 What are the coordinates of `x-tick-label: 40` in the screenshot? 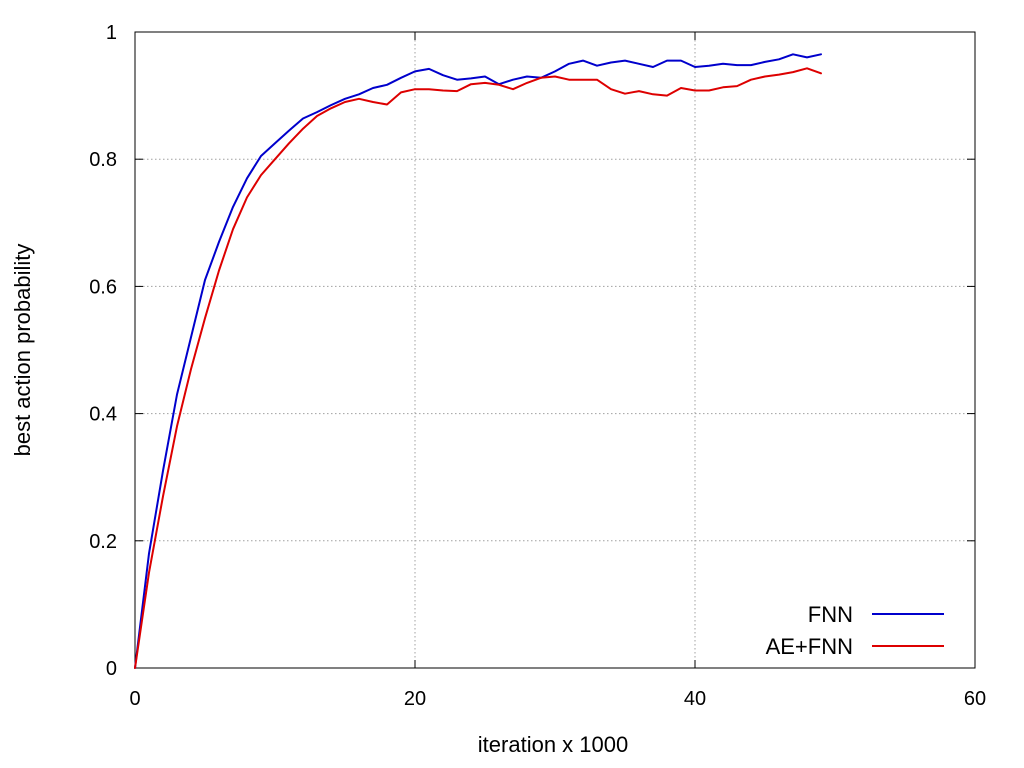 It's located at (695, 699).